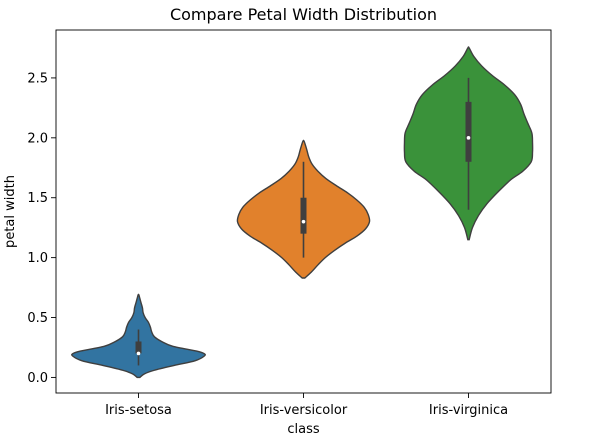 The image size is (592, 447). Describe the element at coordinates (37, 78) in the screenshot. I see `y-tick-label: 2.5` at that location.